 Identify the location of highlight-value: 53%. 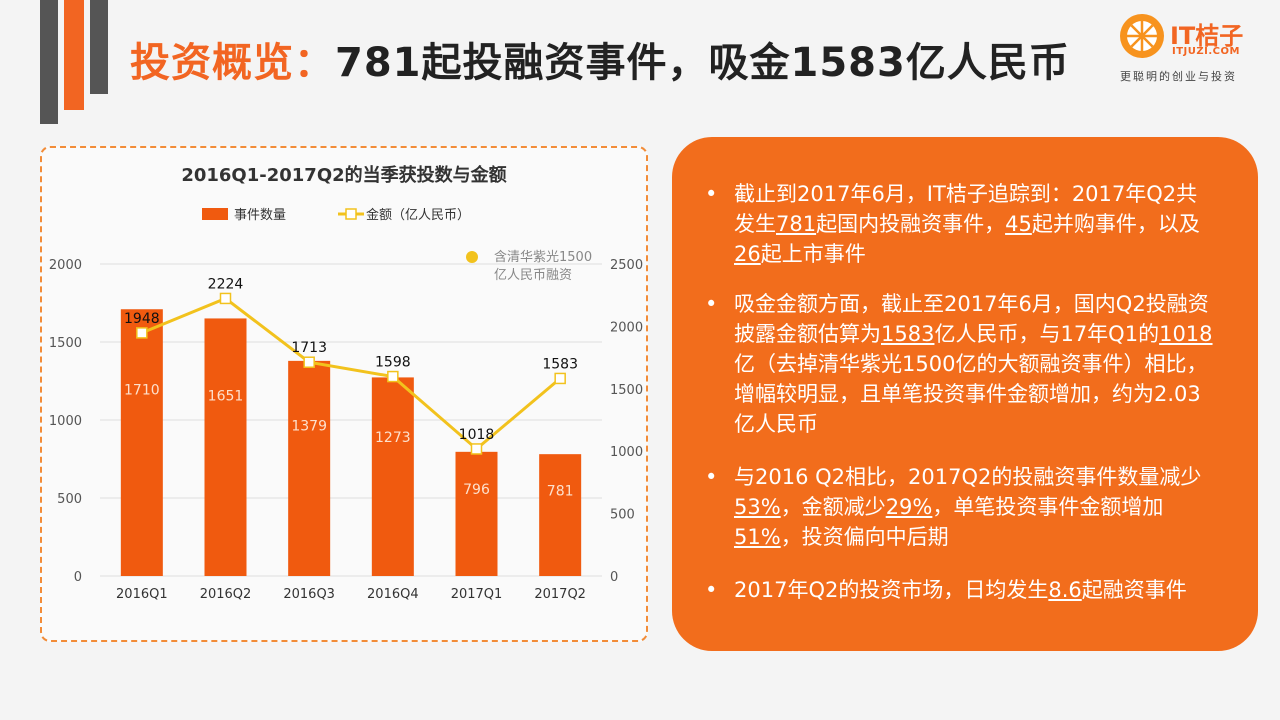
(757, 507).